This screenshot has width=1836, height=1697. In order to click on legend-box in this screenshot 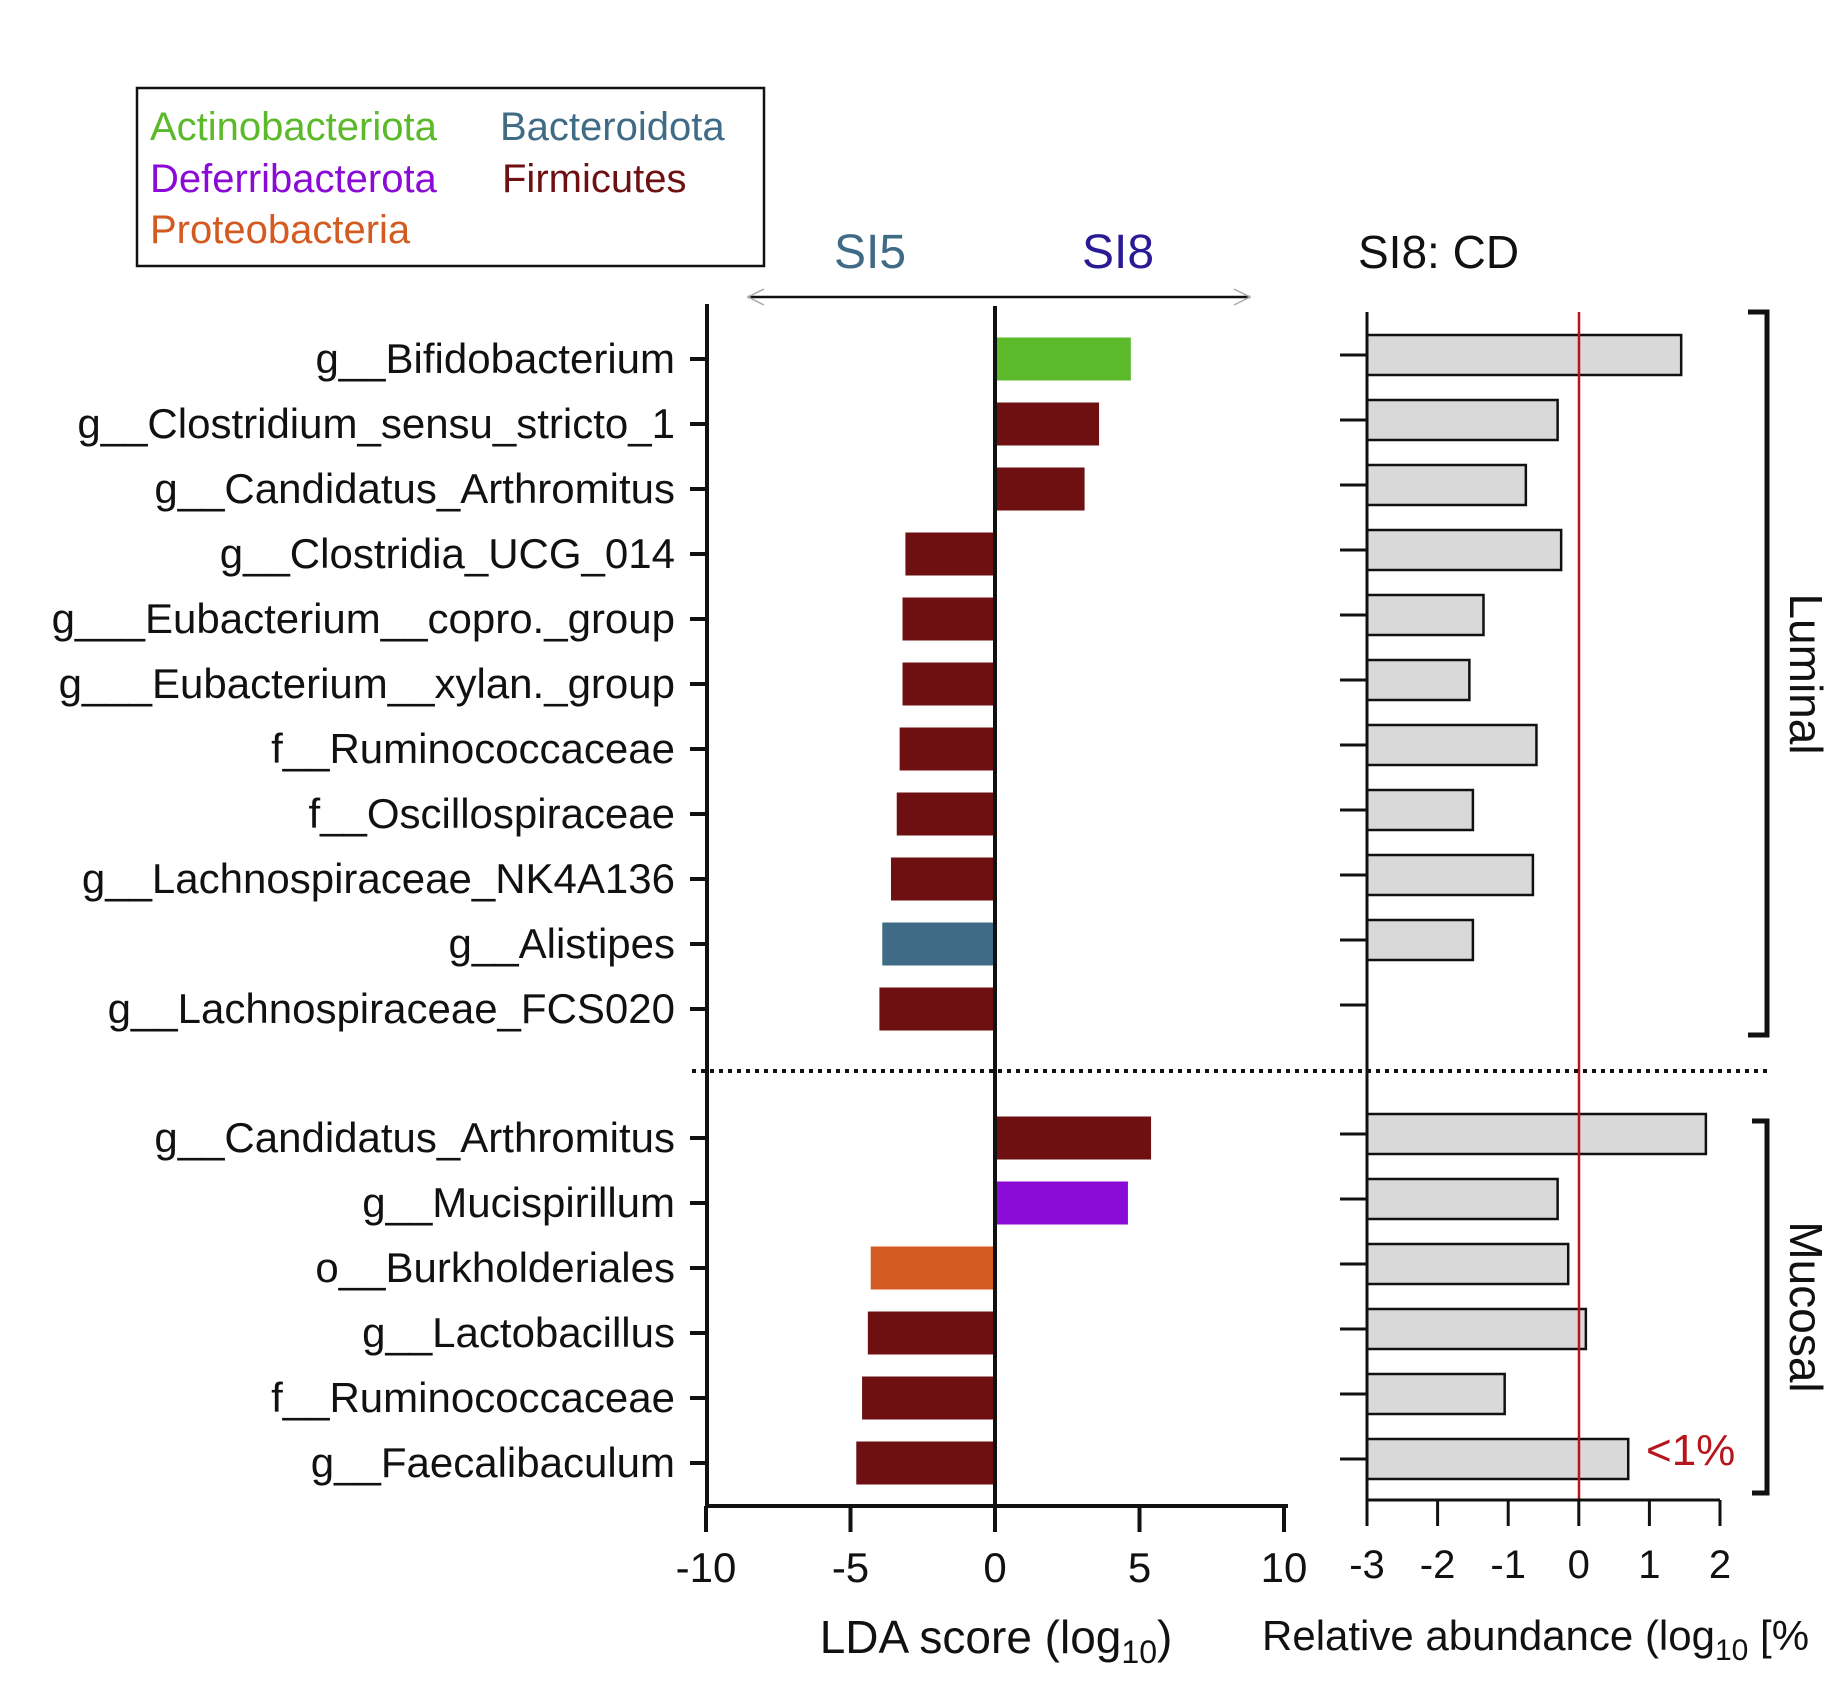, I will do `click(450, 177)`.